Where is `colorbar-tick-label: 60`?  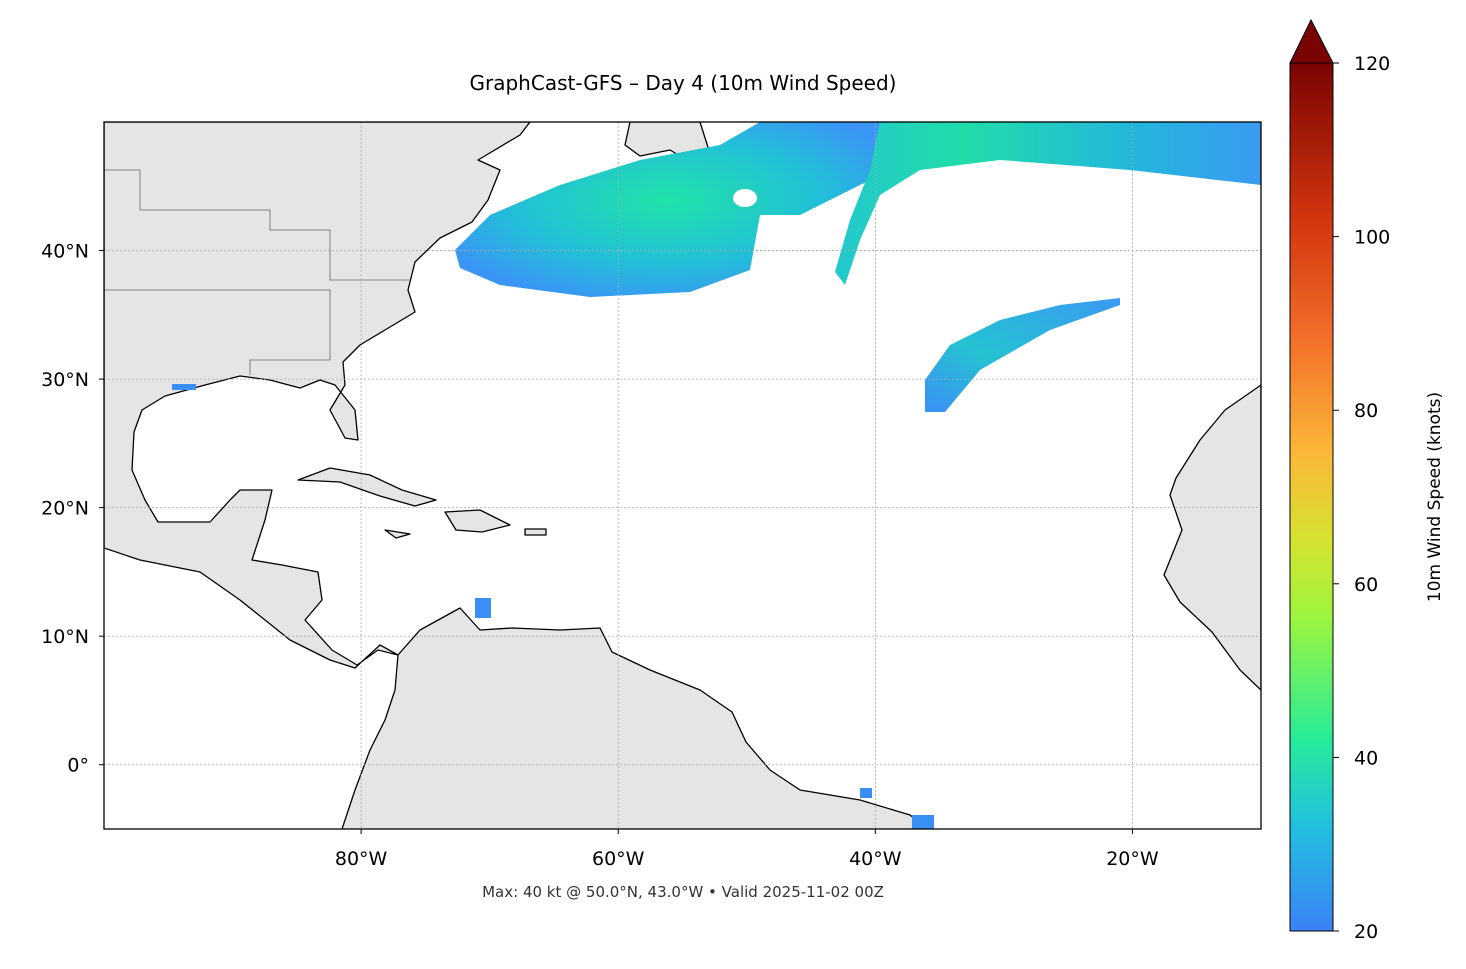
colorbar-tick-label: 60 is located at coordinates (1366, 585).